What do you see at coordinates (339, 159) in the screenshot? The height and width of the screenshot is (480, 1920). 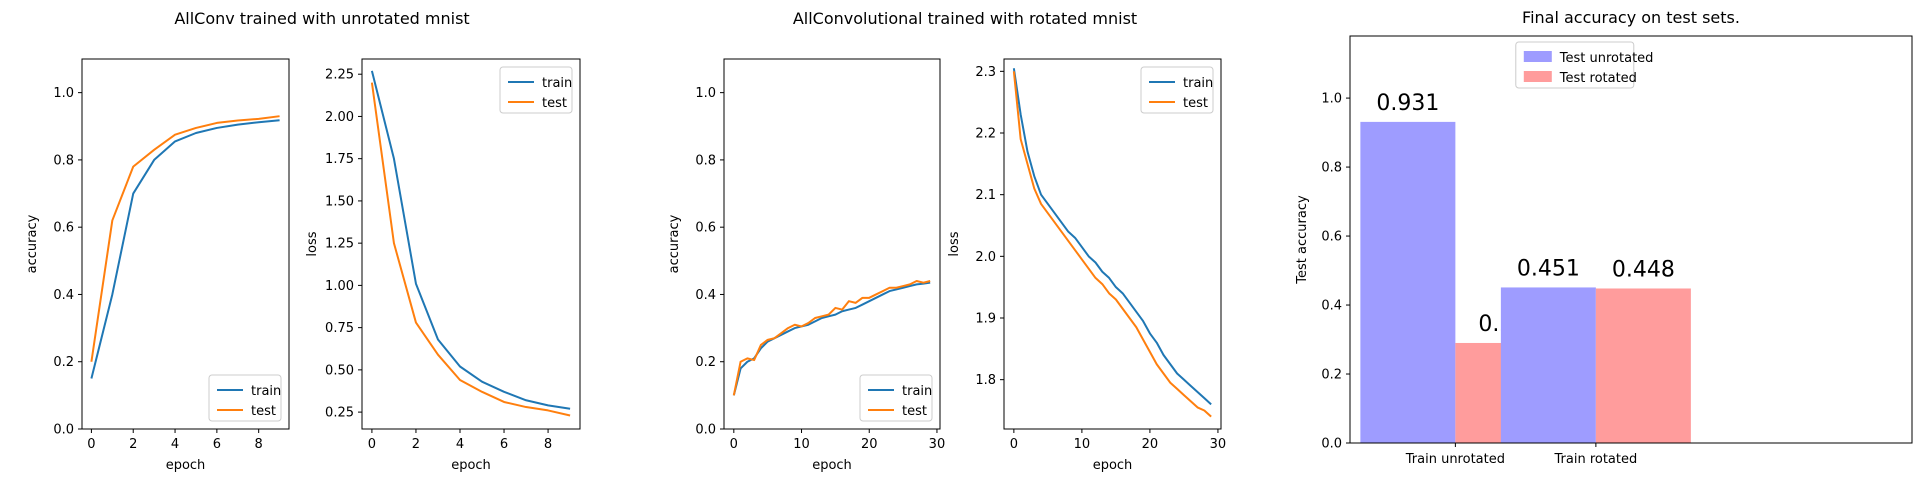 I see `y-tick-label: 1.75` at bounding box center [339, 159].